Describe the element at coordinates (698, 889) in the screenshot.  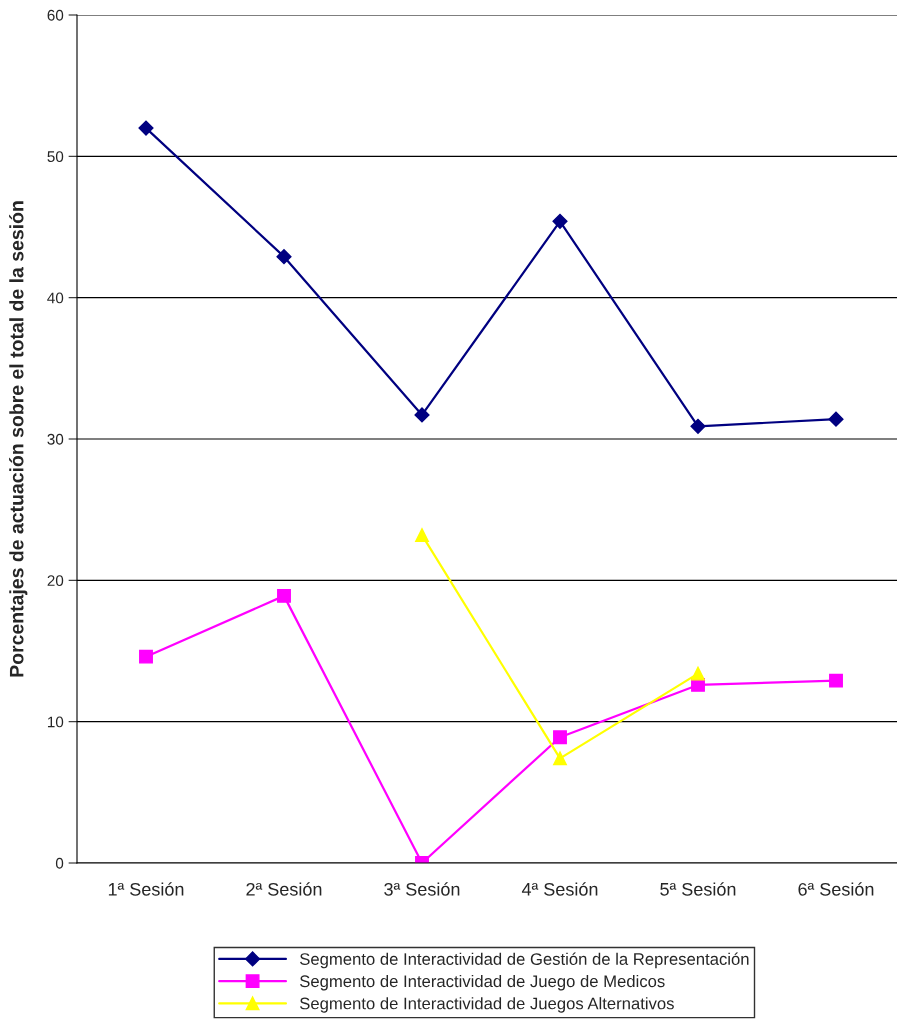
I see `x-tick-label: 5ª Sesión` at that location.